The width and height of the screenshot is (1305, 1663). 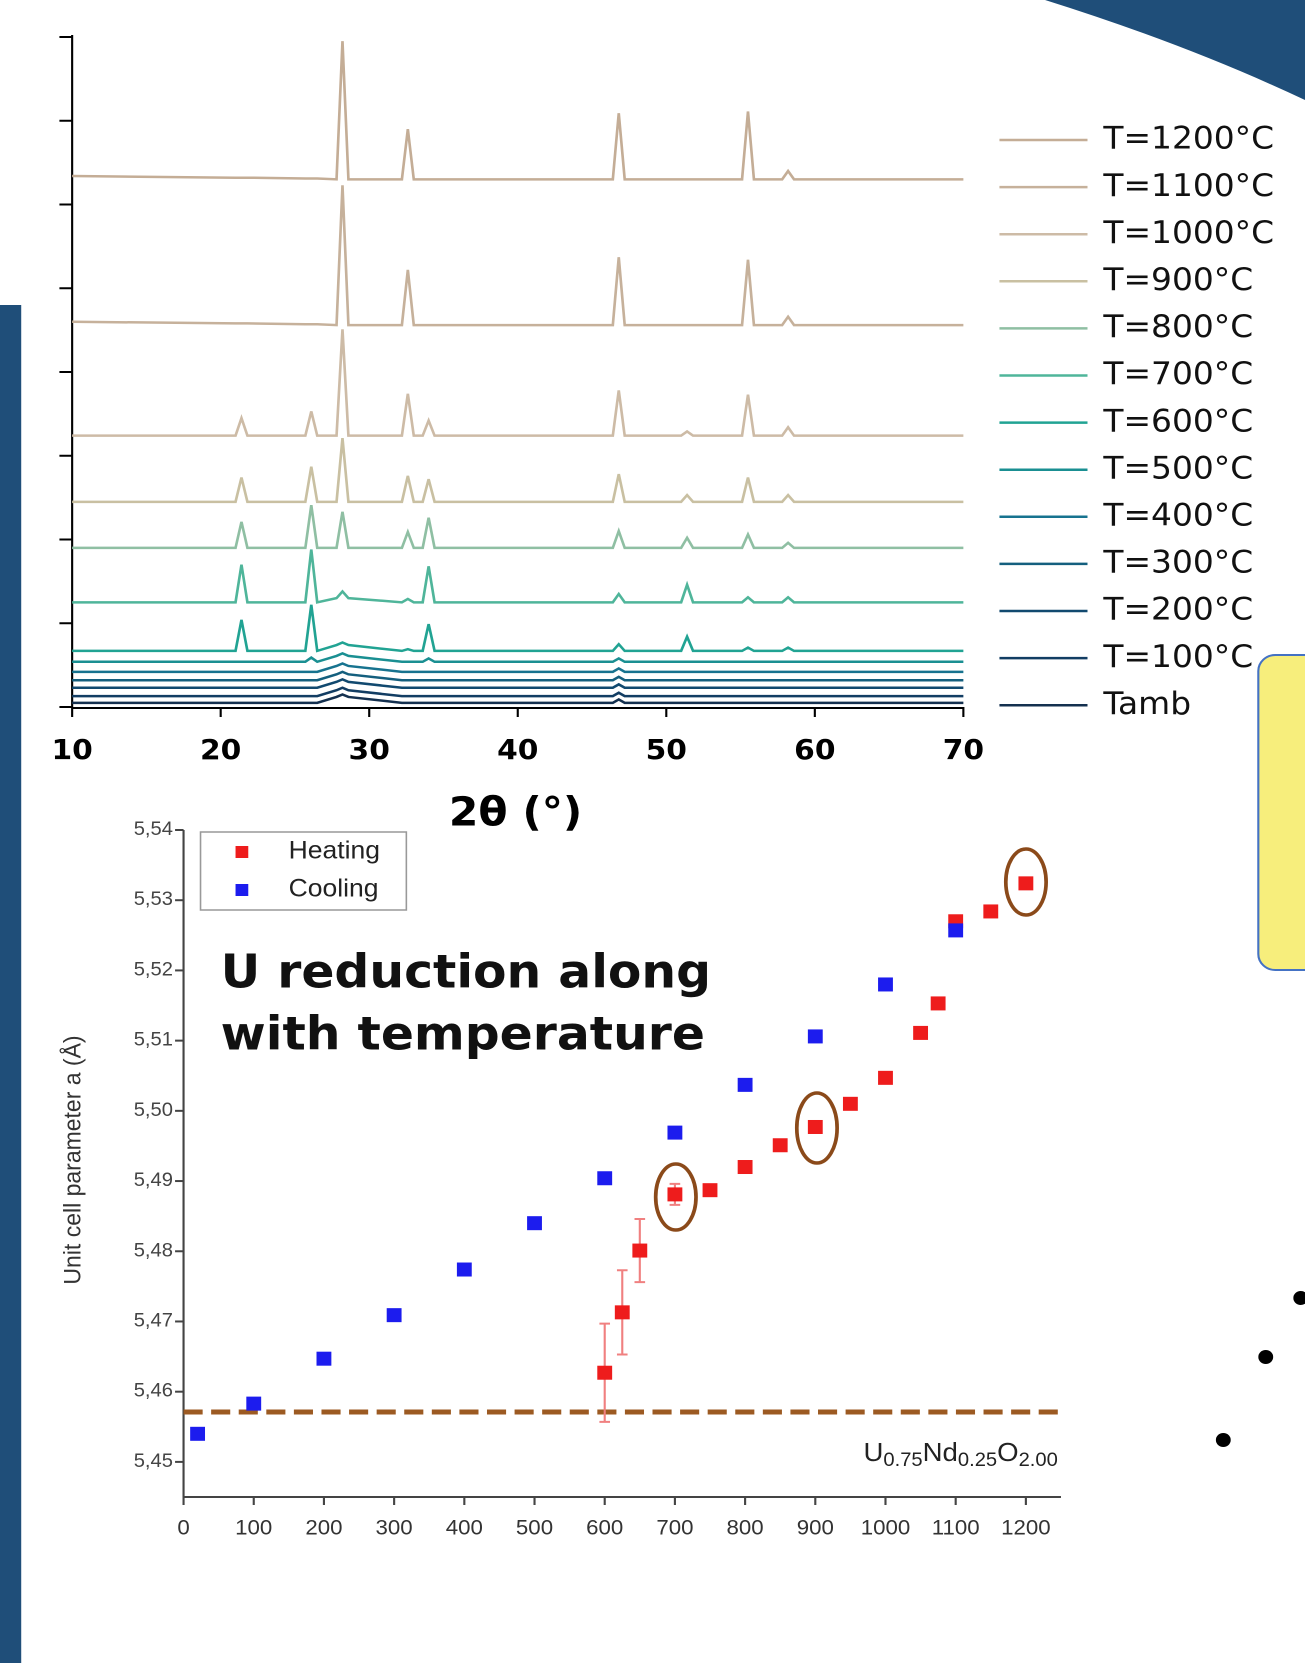 What do you see at coordinates (1188, 232) in the screenshot?
I see `legend-label: T=1000°C` at bounding box center [1188, 232].